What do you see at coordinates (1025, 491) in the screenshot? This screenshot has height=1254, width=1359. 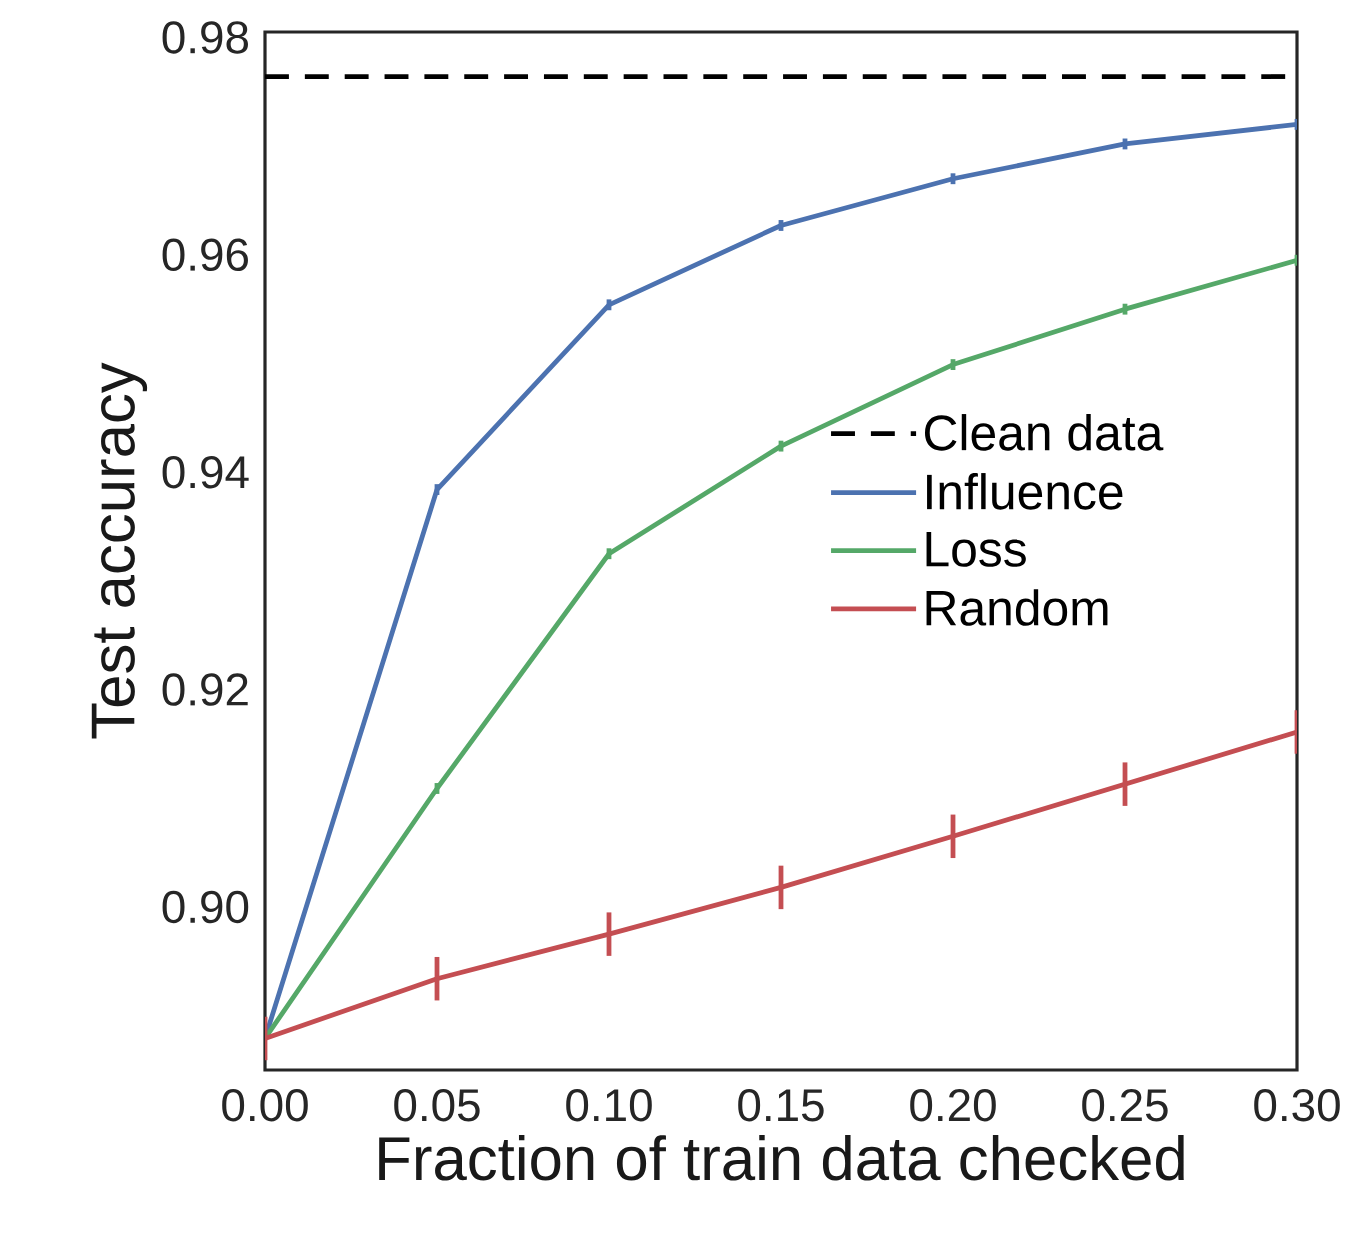 I see `legend-label: Influence` at bounding box center [1025, 491].